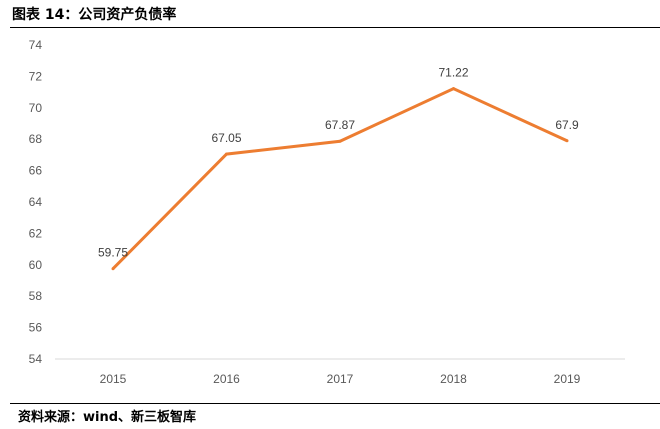 The image size is (660, 429). What do you see at coordinates (453, 73) in the screenshot?
I see `data-label: 71.22` at bounding box center [453, 73].